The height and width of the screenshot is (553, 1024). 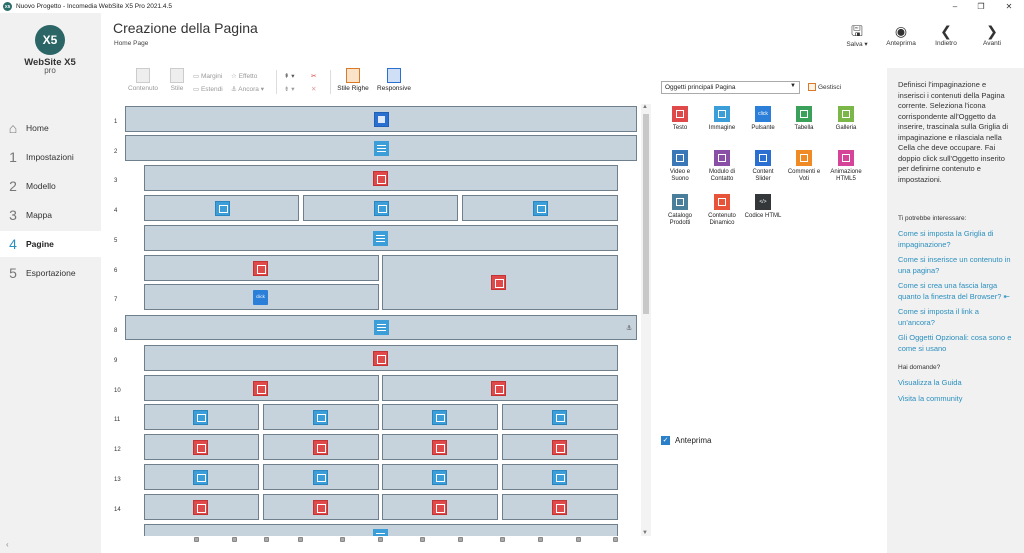 I want to click on sidebar-item-mappa: 3 Mappa, so click(x=50, y=215).